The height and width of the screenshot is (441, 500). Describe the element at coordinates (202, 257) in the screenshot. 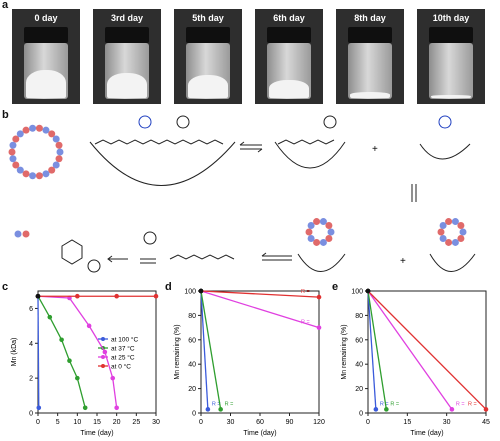

I see `linear-chain` at that location.